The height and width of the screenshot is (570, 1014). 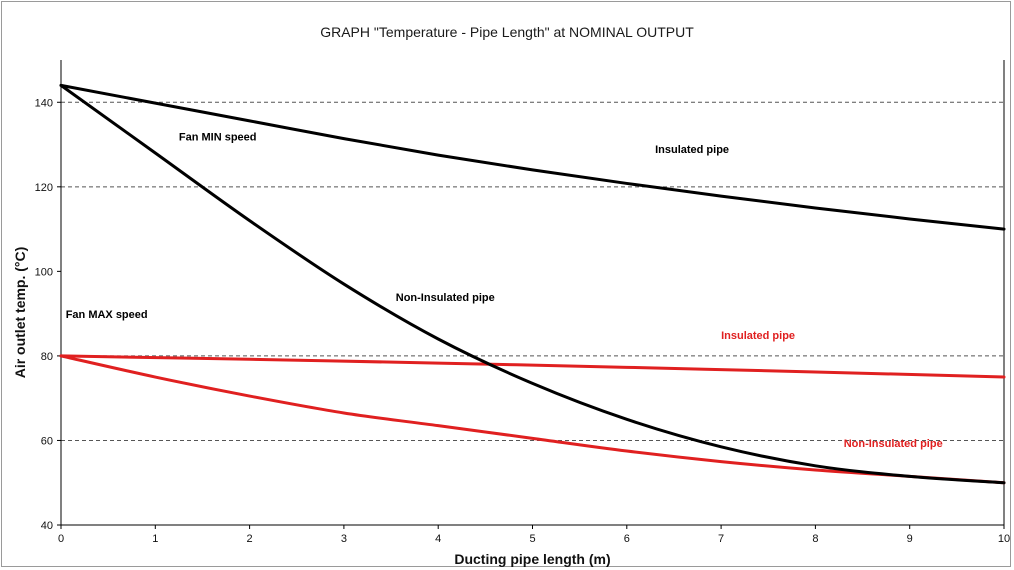 I want to click on y-tick-label-140: 140, so click(x=44, y=103).